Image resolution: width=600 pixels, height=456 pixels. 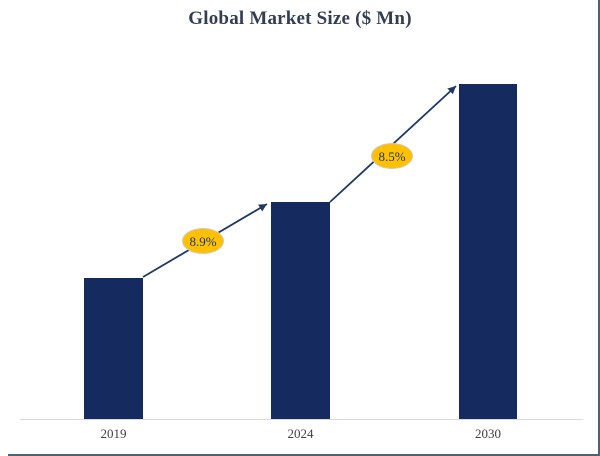 What do you see at coordinates (599, 228) in the screenshot?
I see `chart-frame-right-border` at bounding box center [599, 228].